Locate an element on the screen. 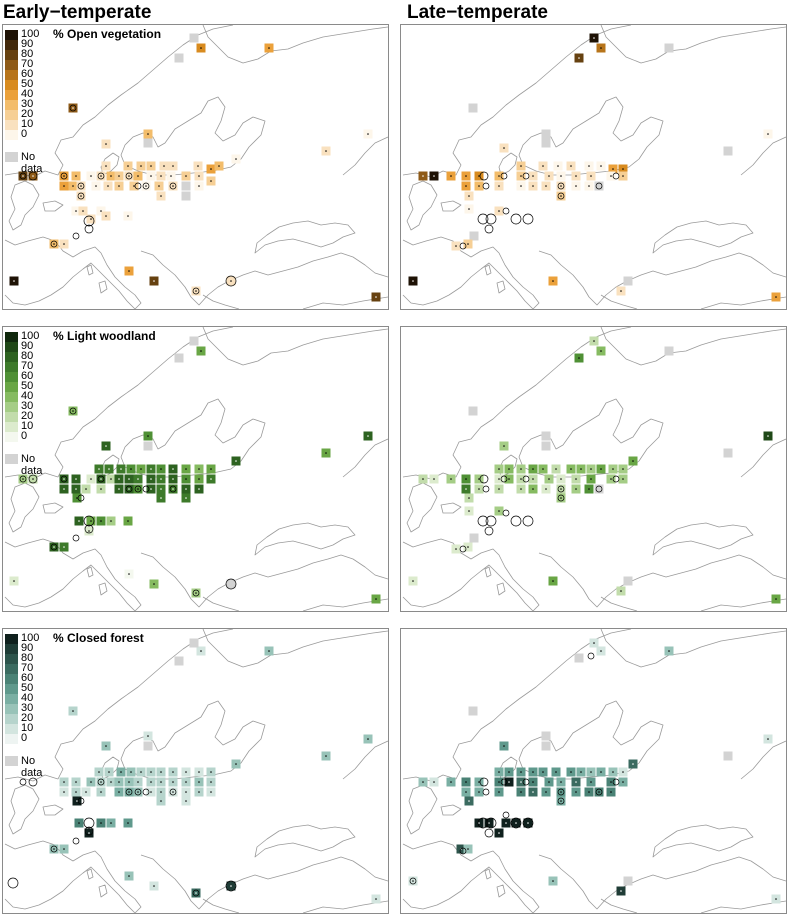 The width and height of the screenshot is (789, 916). legend-tick-label: 10 is located at coordinates (27, 426).